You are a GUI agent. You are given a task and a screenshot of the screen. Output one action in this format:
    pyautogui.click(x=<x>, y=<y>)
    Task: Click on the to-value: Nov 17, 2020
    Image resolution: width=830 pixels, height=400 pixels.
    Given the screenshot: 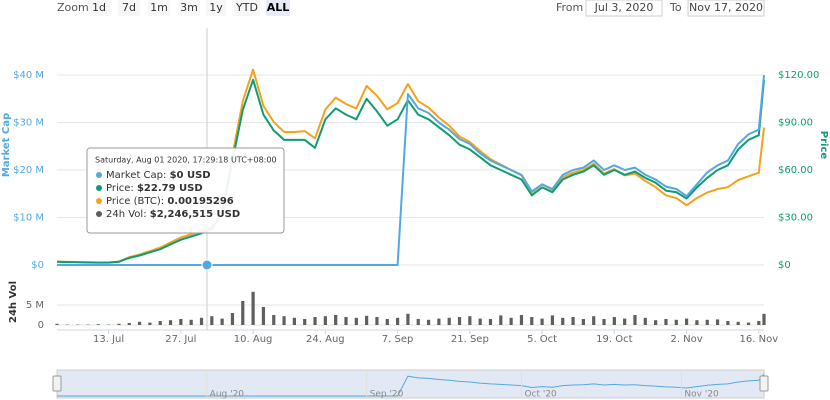 What is the action you would take?
    pyautogui.click(x=726, y=7)
    